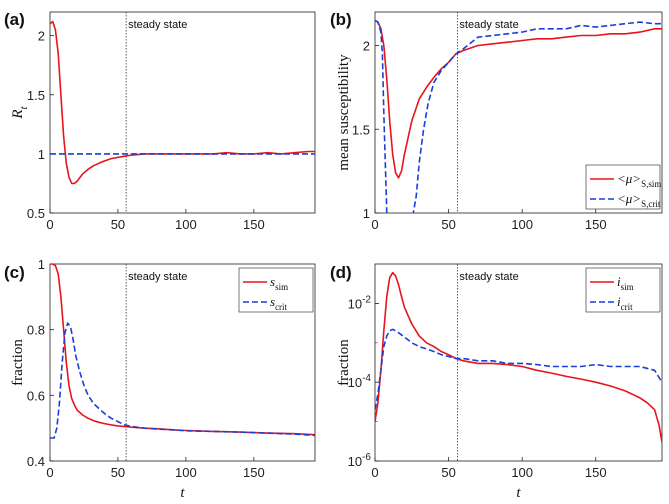 Image resolution: width=669 pixels, height=504 pixels. Describe the element at coordinates (639, 180) in the screenshot. I see `legend-entry: <μ>S,sim` at that location.